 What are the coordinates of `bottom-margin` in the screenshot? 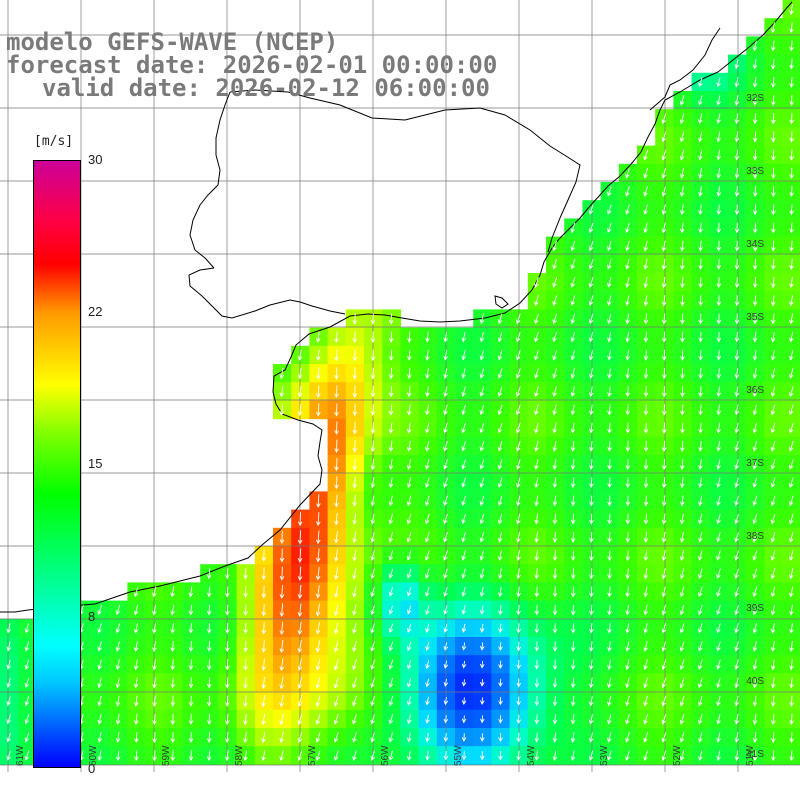 It's located at (400, 786).